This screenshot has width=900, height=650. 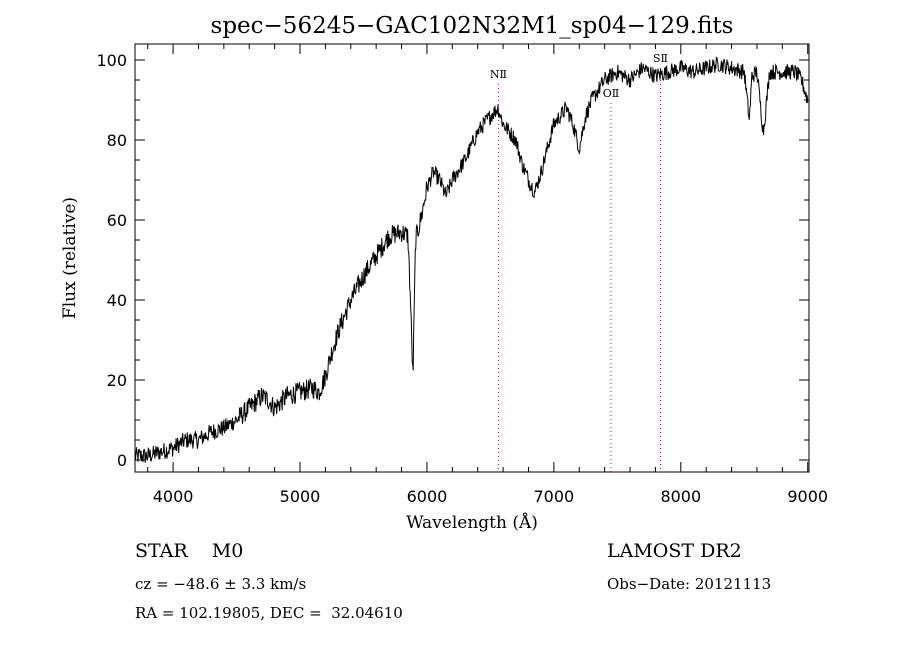 I want to click on y-tick-label: 40, so click(x=117, y=300).